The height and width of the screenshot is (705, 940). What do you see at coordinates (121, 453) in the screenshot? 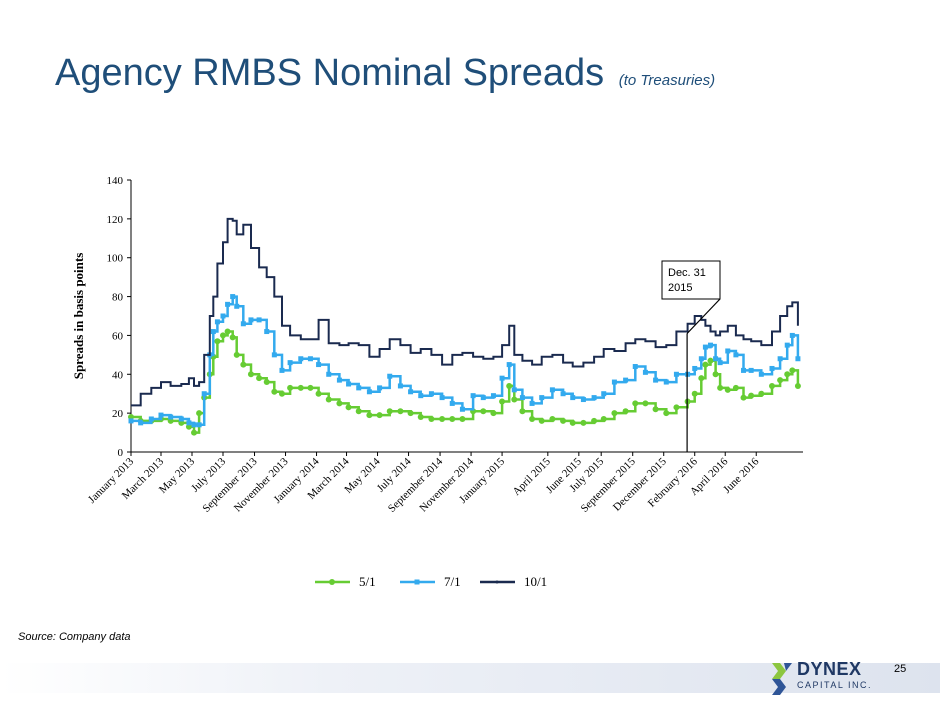
I see `y-tick-label: 0` at bounding box center [121, 453].